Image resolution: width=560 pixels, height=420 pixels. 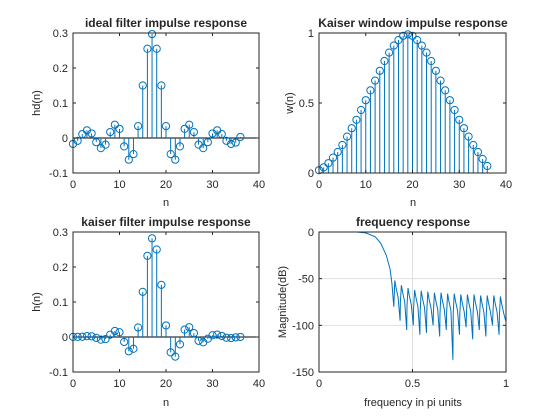 What do you see at coordinates (73, 384) in the screenshot?
I see `x-tick-label: 0` at bounding box center [73, 384].